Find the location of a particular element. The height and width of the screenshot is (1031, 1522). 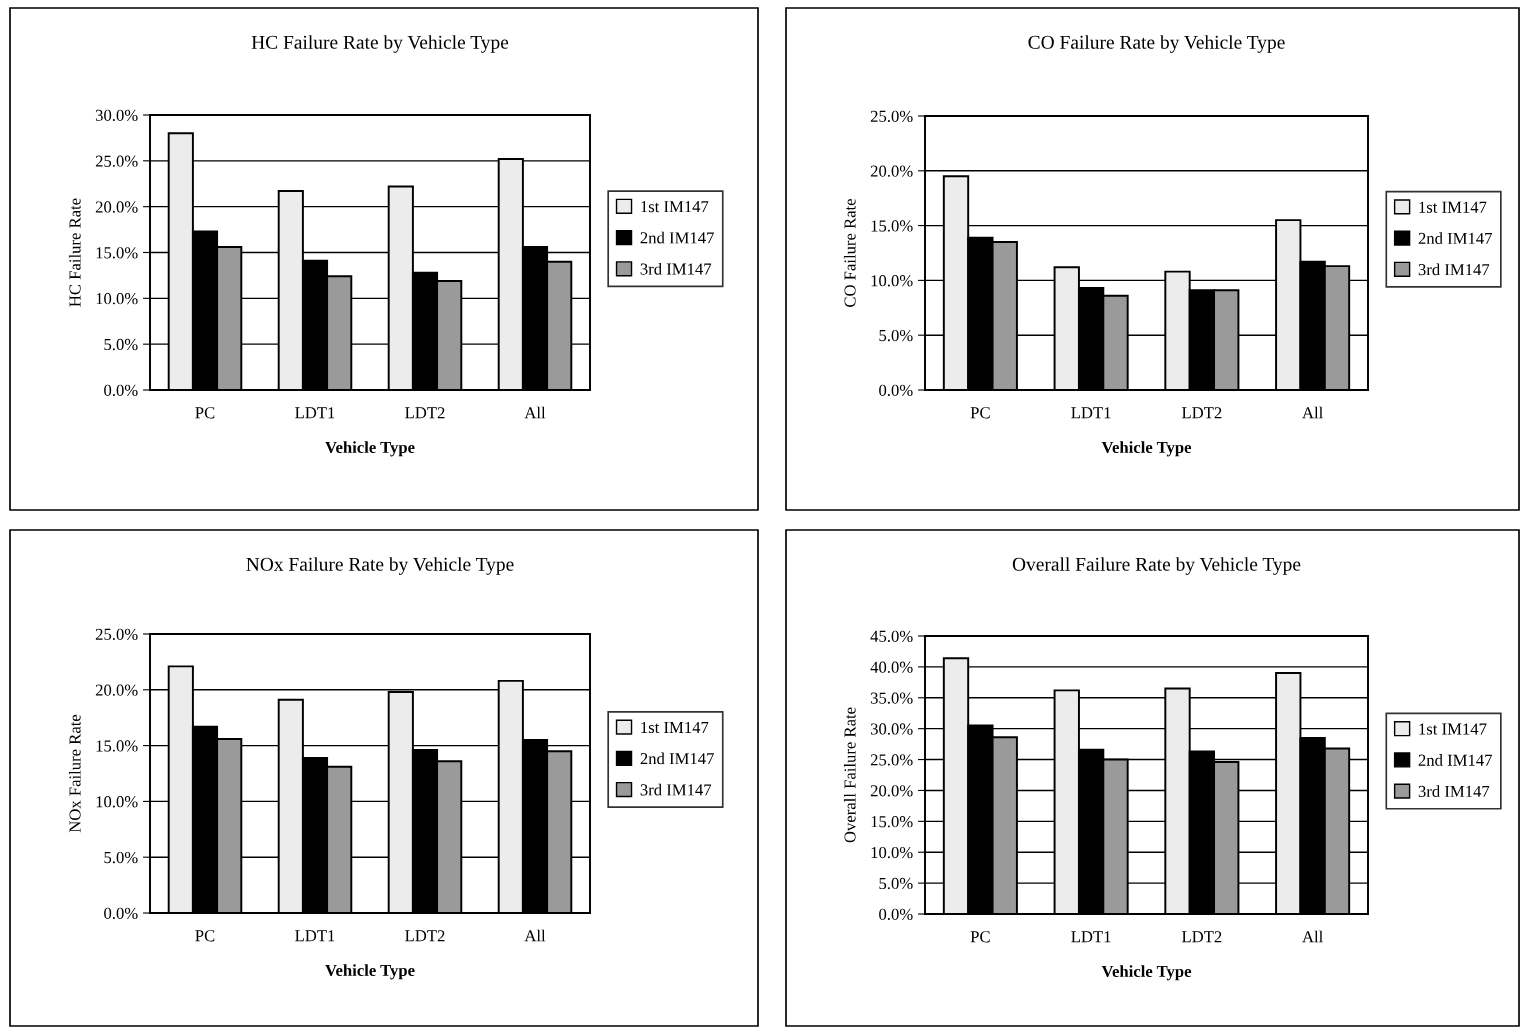

y-tick-label: 45.0% is located at coordinates (891, 636).